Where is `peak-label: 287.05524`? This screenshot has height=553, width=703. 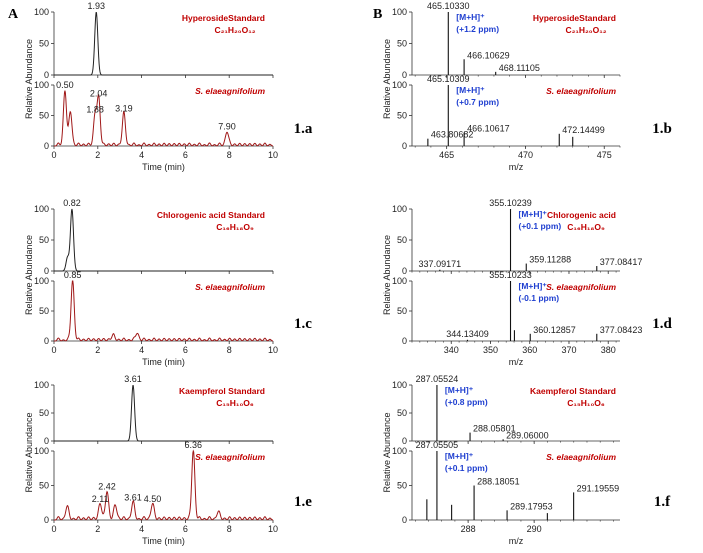 peak-label: 287.05524 is located at coordinates (437, 379).